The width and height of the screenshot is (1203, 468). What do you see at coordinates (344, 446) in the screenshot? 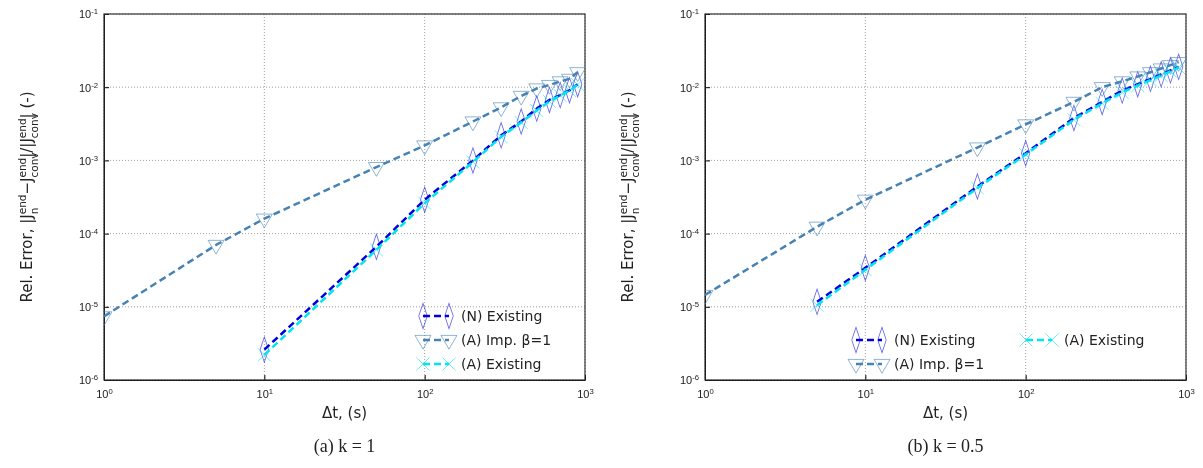
I see `text: (a) k = 1` at bounding box center [344, 446].